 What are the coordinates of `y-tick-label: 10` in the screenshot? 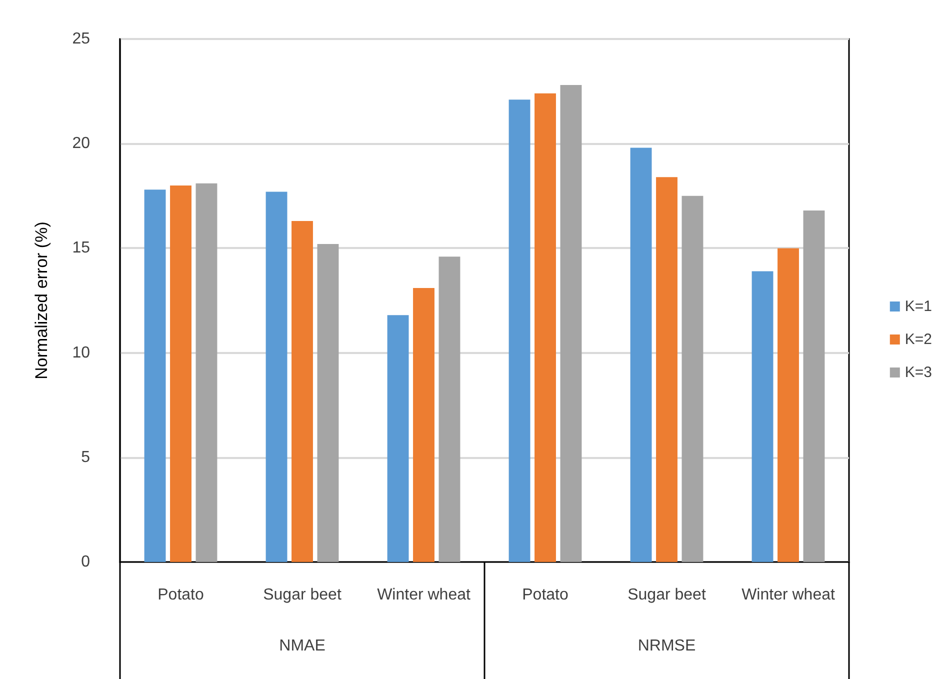 It's located at (81, 353).